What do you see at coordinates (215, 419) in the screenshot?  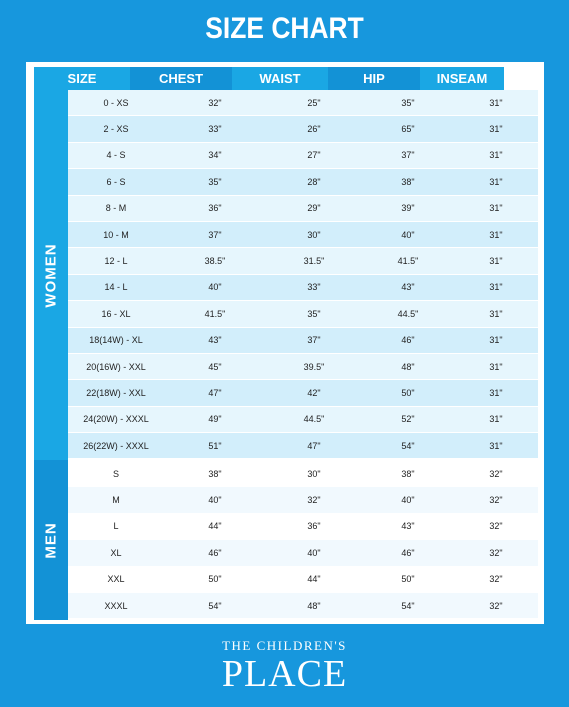 I see `cell-chest: 49"` at bounding box center [215, 419].